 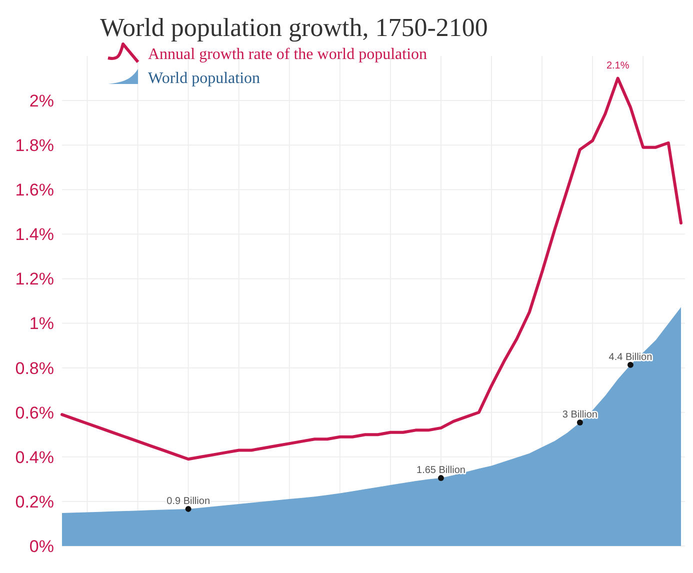 I want to click on legend-label: World population, so click(x=204, y=78).